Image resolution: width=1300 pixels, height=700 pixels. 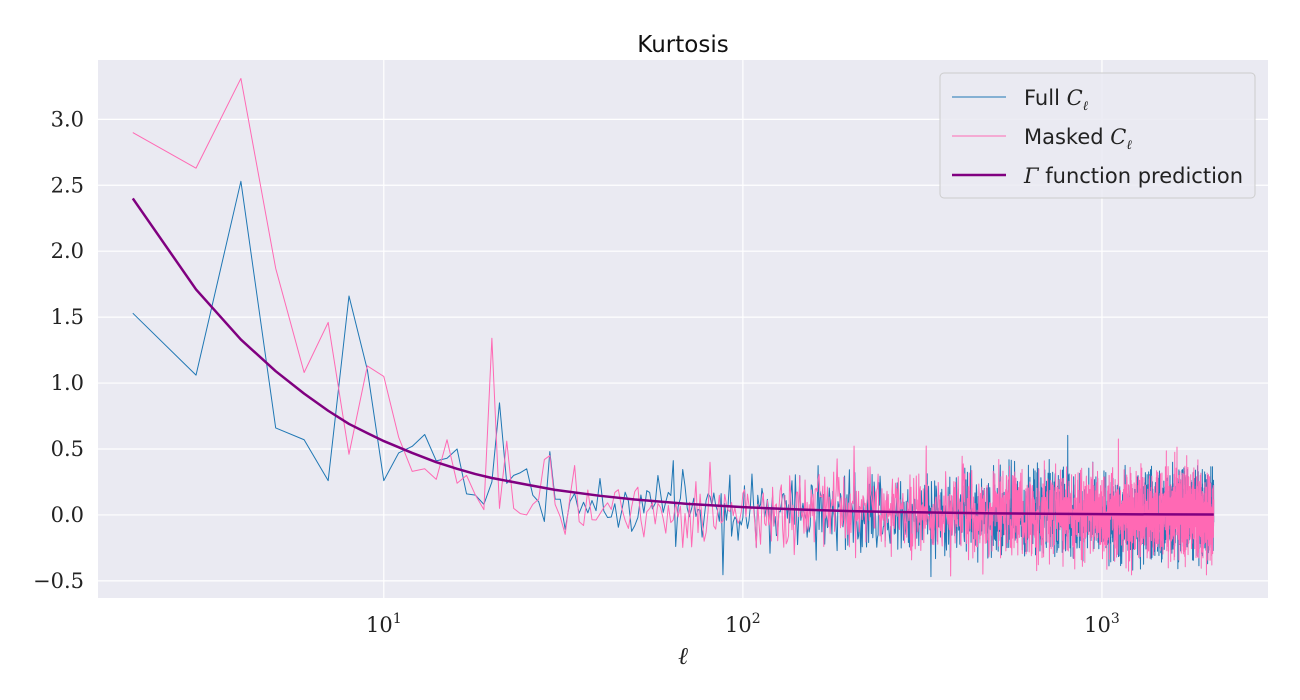 I want to click on y-tick-label: 1.5, so click(x=67, y=317).